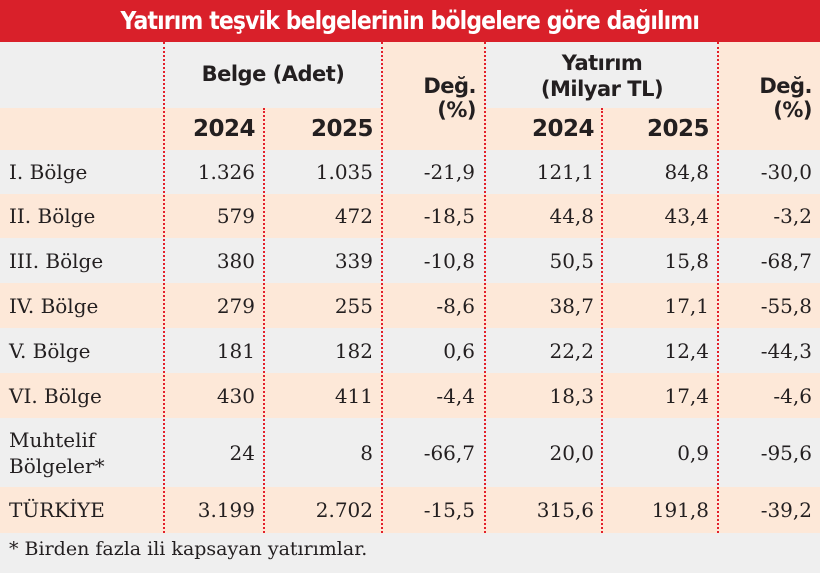 Image resolution: width=820 pixels, height=573 pixels. Describe the element at coordinates (571, 452) in the screenshot. I see `yatirim-2024: 20,0` at that location.